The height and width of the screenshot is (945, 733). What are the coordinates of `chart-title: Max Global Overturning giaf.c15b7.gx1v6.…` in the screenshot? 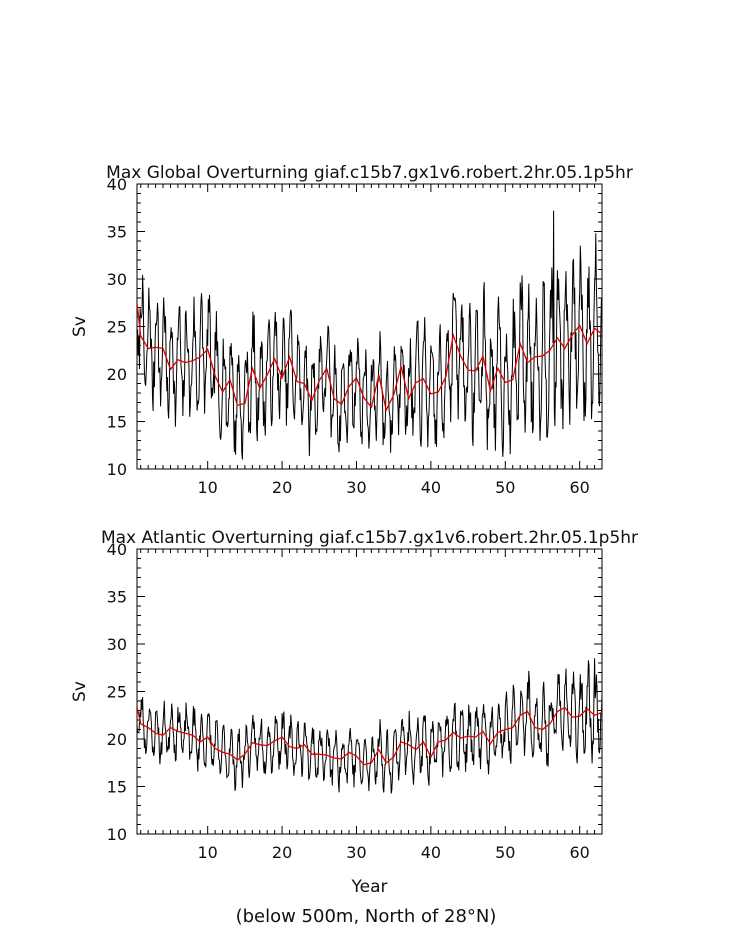 It's located at (369, 173).